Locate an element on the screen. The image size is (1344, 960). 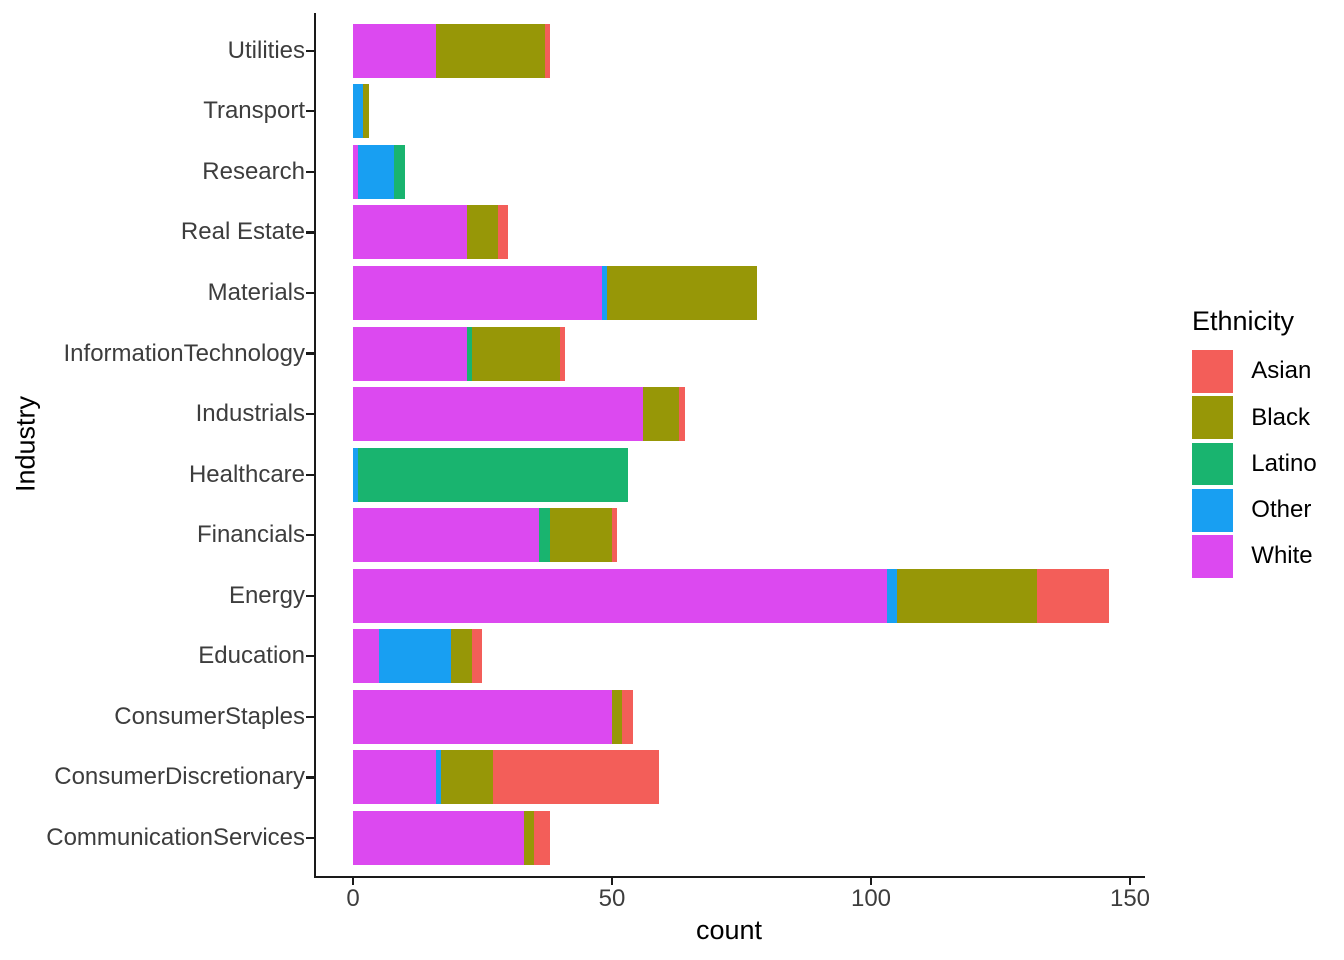
x-axis-title: count is located at coordinates (729, 930).